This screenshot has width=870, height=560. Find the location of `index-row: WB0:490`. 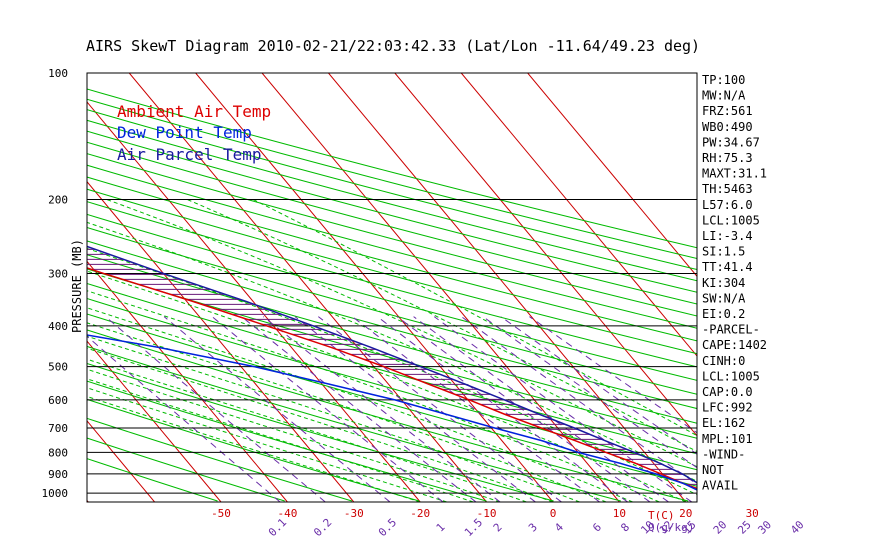

index-row: WB0:490 is located at coordinates (727, 127).